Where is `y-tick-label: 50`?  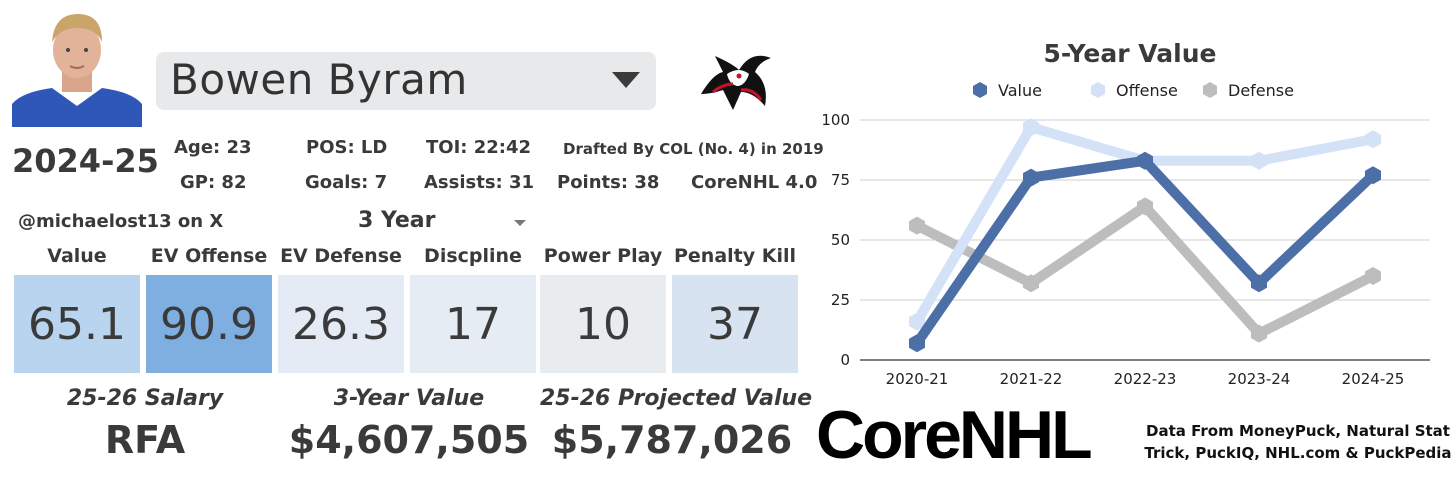 y-tick-label: 50 is located at coordinates (840, 240).